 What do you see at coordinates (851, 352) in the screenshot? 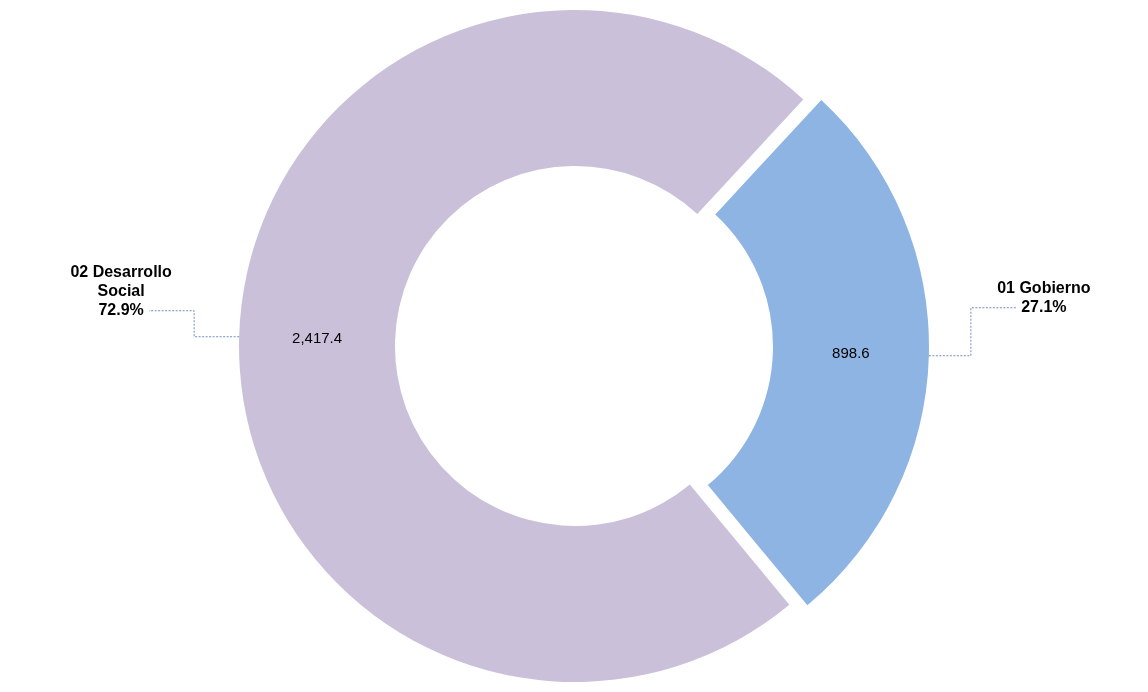
I see `data-label: 898.6` at bounding box center [851, 352].